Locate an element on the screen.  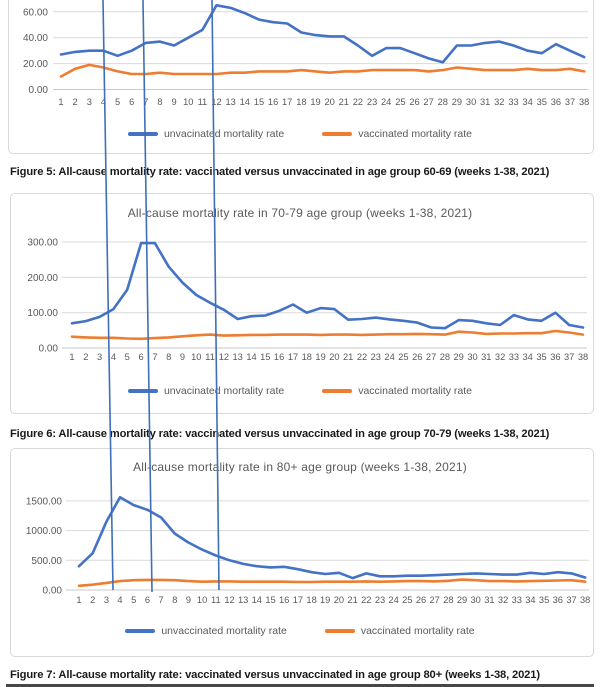
svg-text: 300.00 is located at coordinates (42, 243).